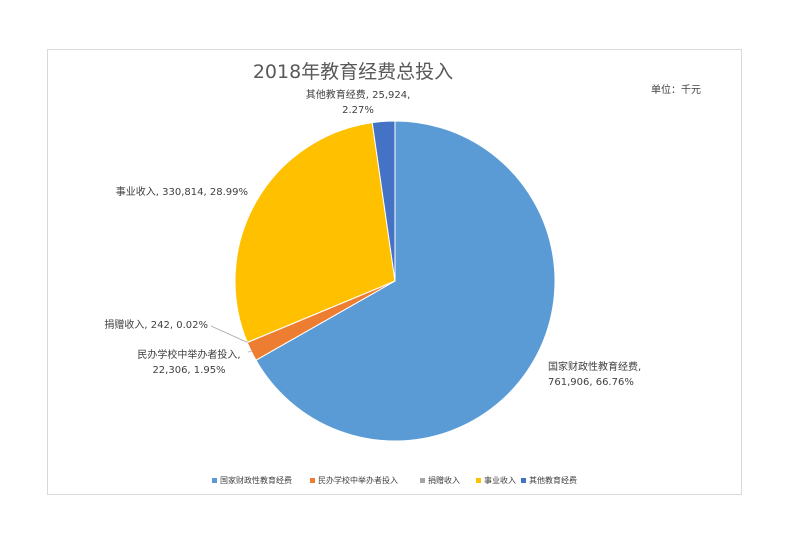  I want to click on legend-label-2: 民办学校中举办者投入, so click(358, 480).